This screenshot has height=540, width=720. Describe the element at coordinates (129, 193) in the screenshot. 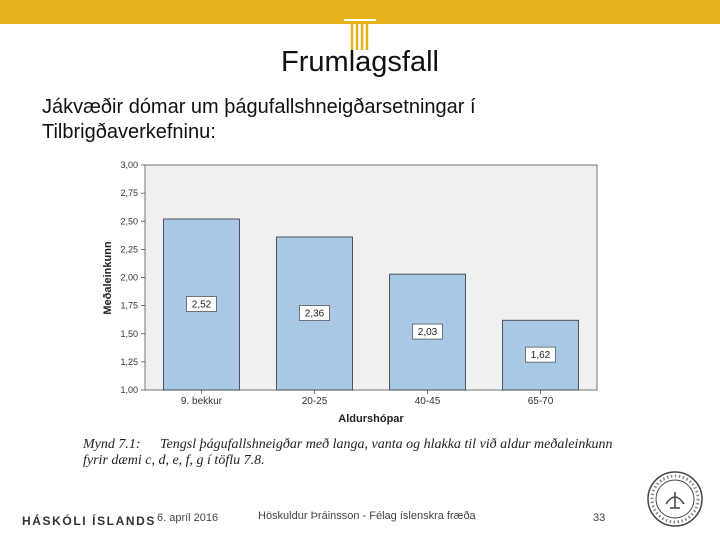

I see `y-tick-label: 2,75` at that location.